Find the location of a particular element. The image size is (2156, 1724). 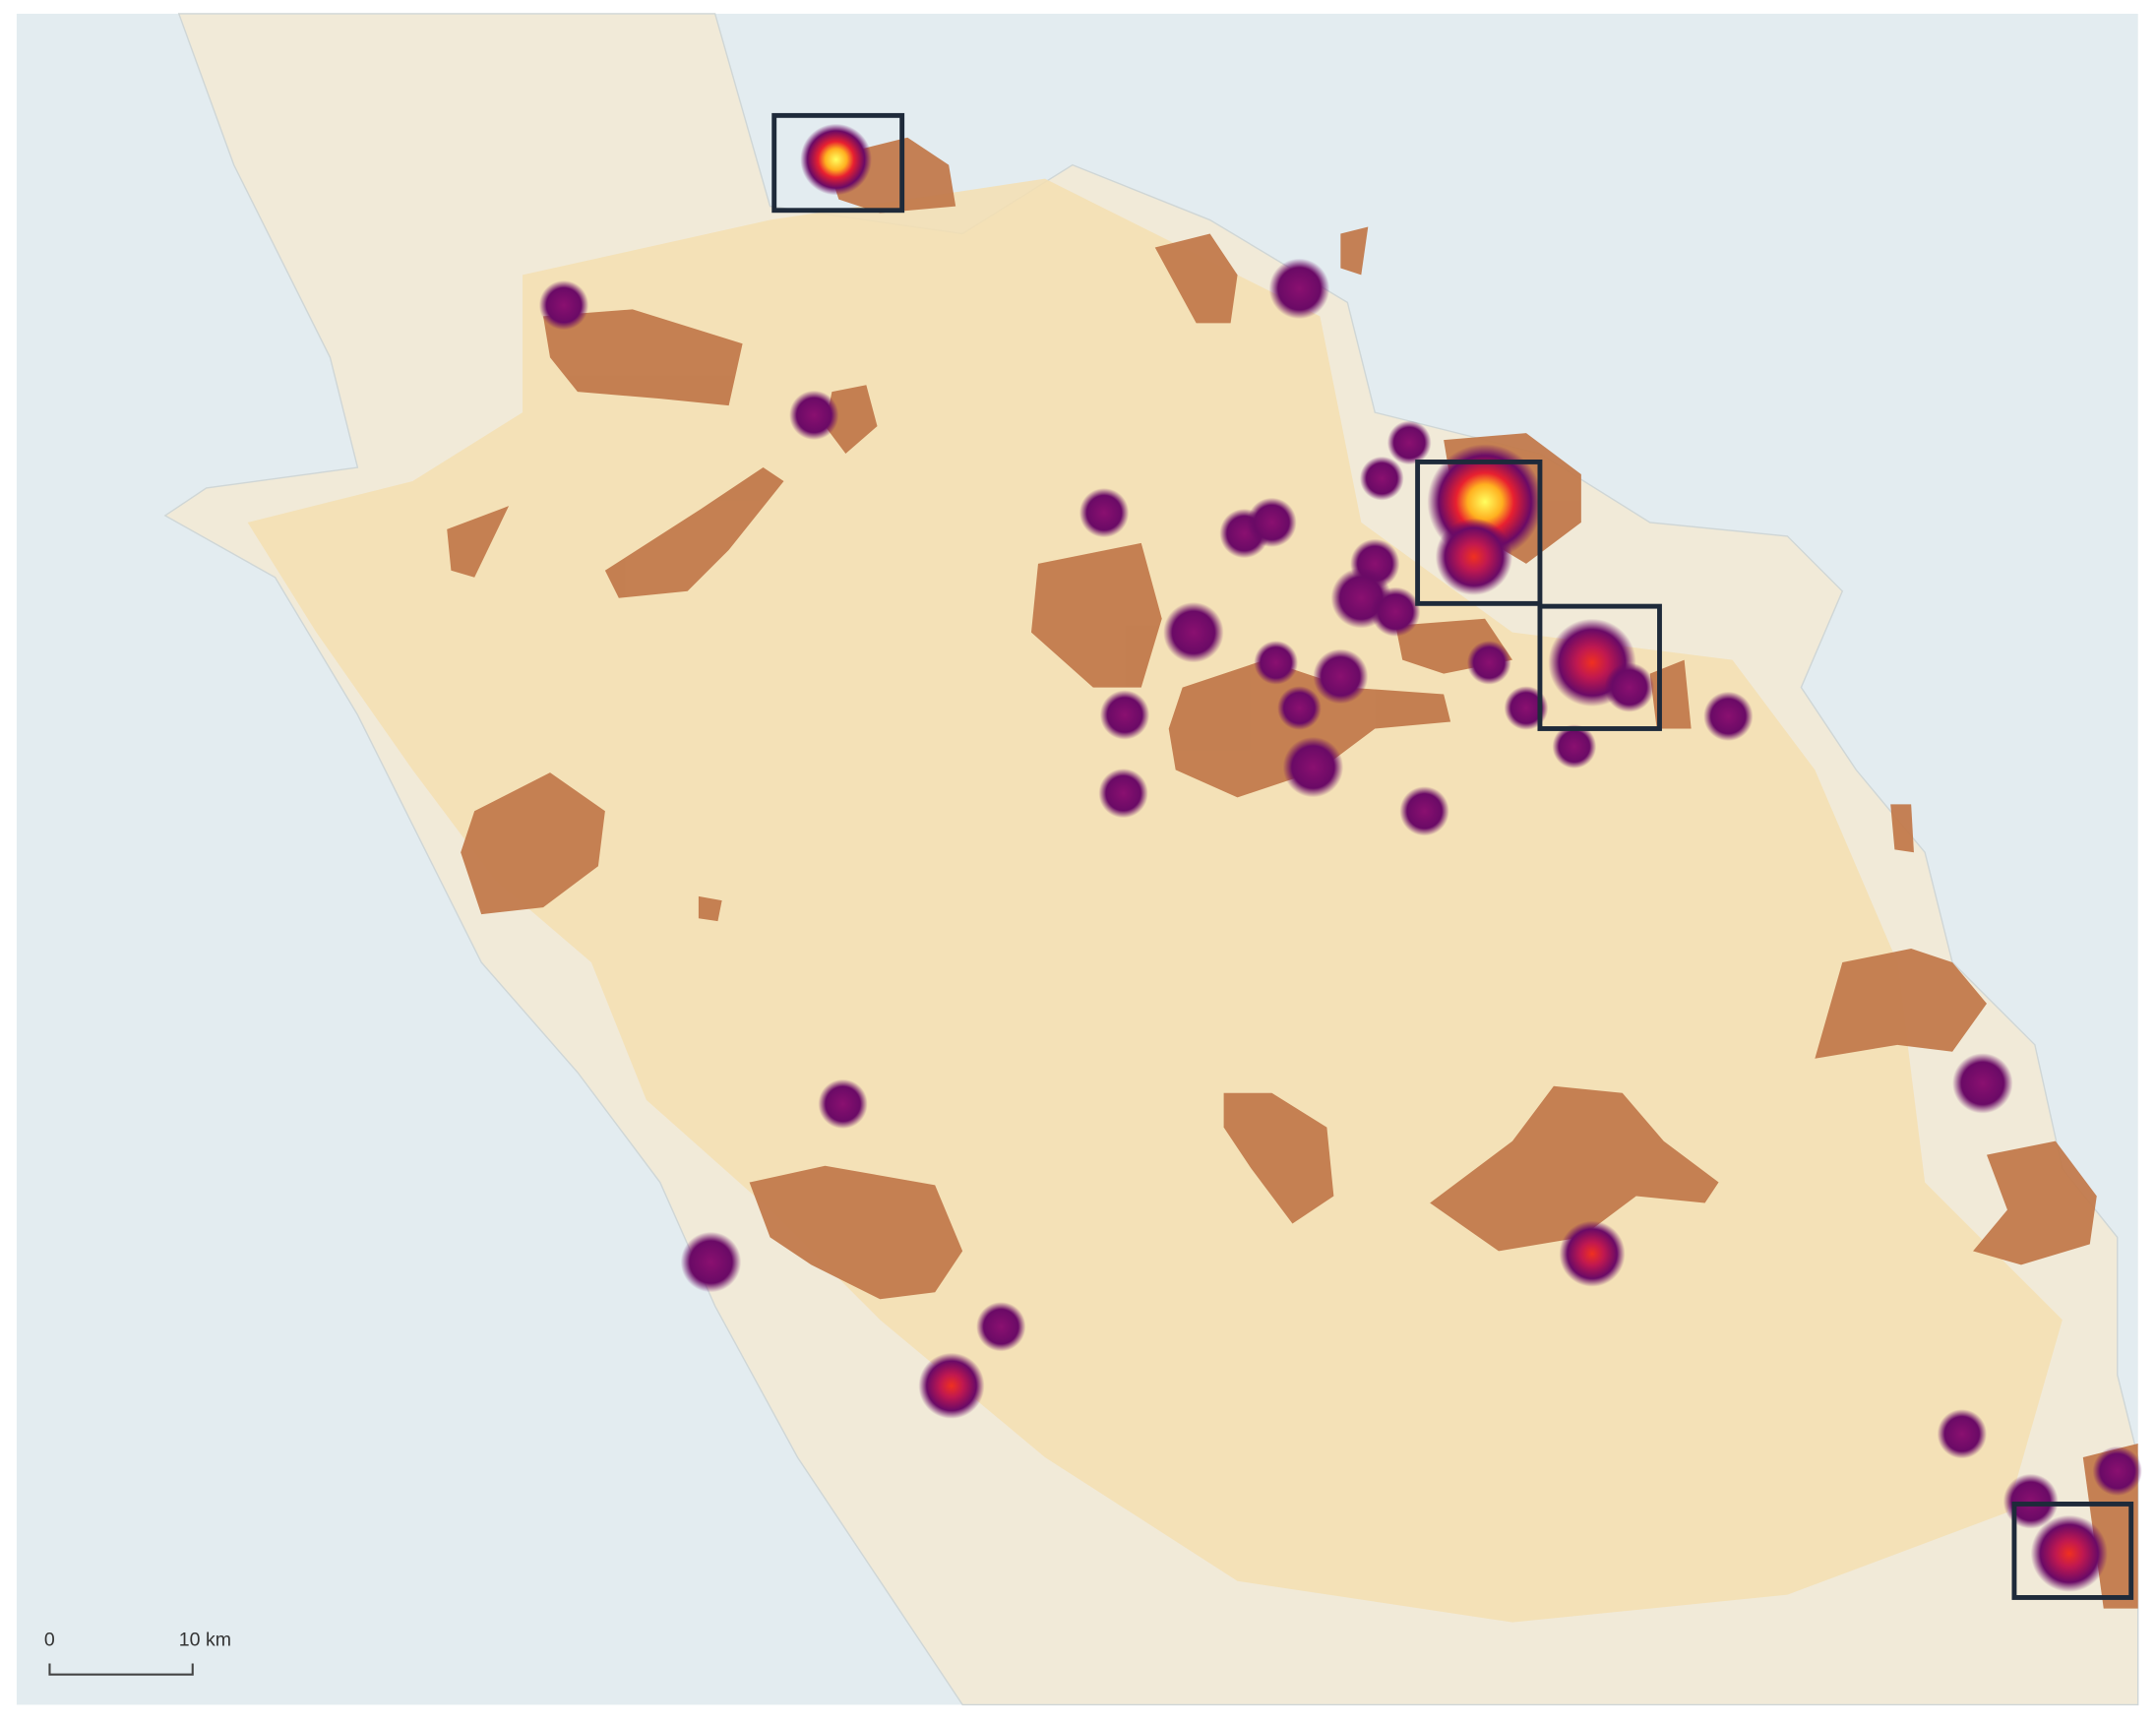

scale-end-label: 10 km is located at coordinates (205, 1639).